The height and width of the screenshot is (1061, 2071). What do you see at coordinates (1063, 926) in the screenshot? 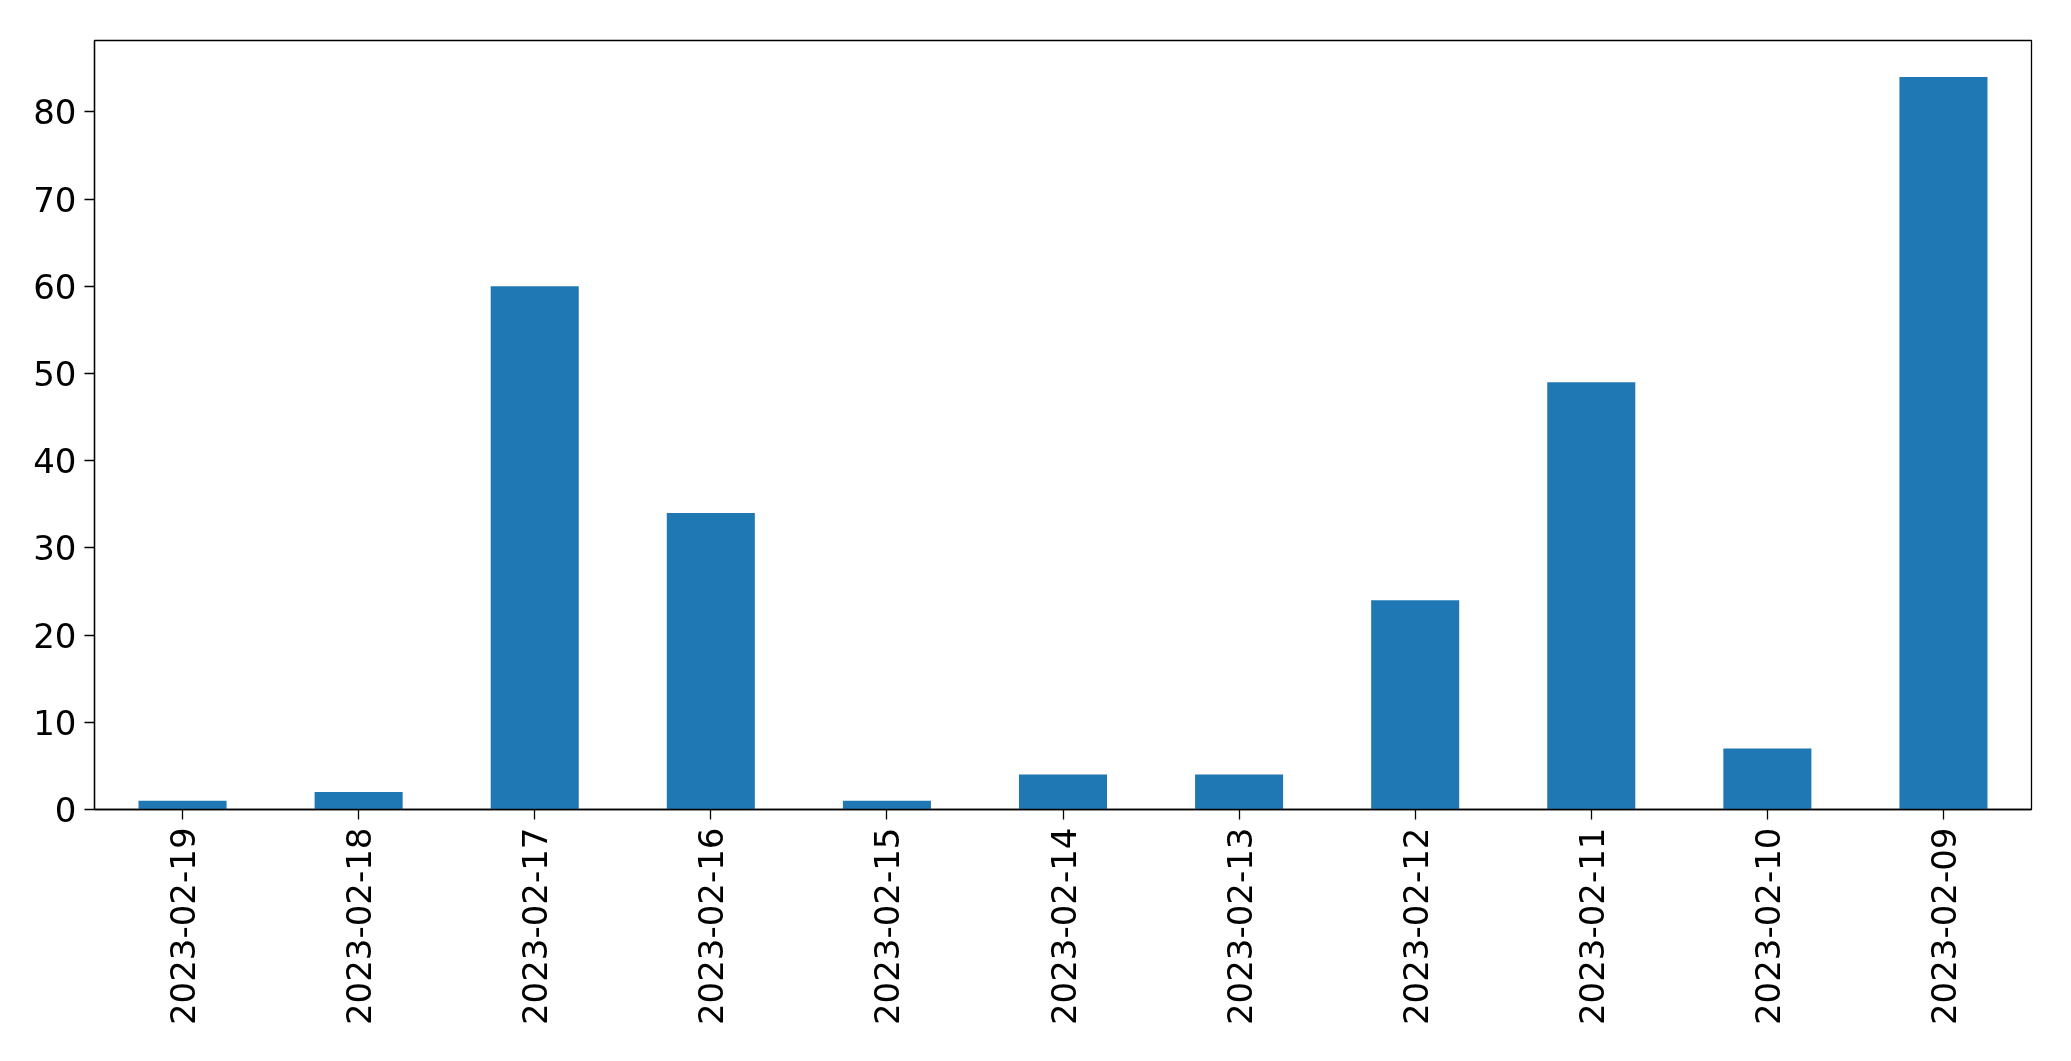
I see `x-tick-label: 2023-02-14` at bounding box center [1063, 926].